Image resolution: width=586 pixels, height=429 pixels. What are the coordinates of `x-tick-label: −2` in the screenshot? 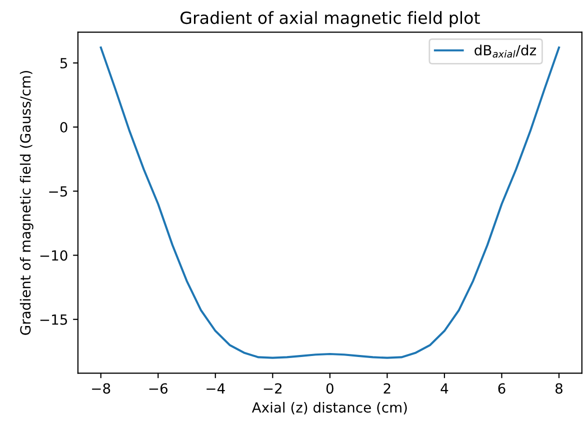 It's located at (273, 388).